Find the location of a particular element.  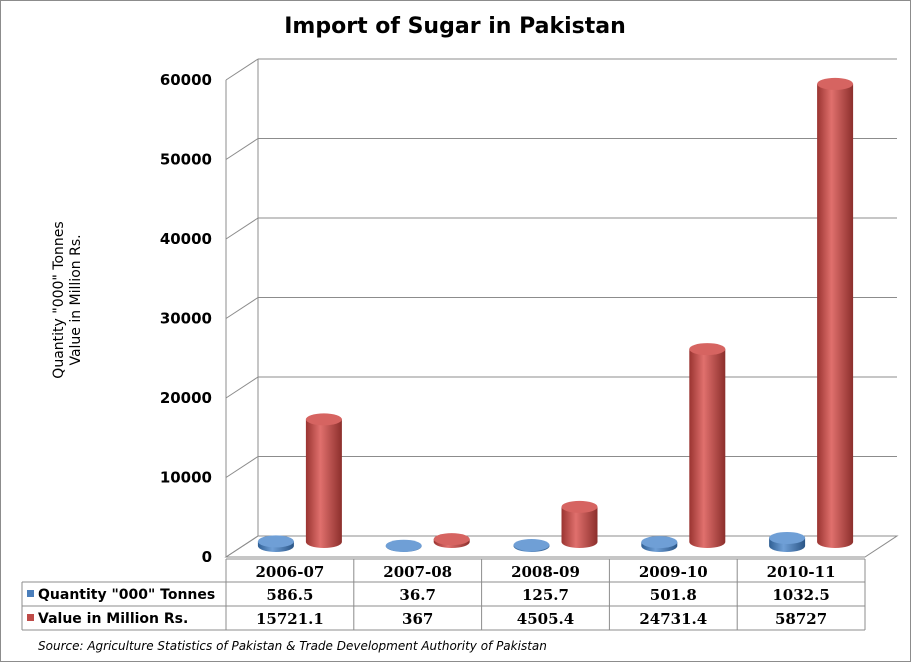

data-label: 367 is located at coordinates (417, 619).